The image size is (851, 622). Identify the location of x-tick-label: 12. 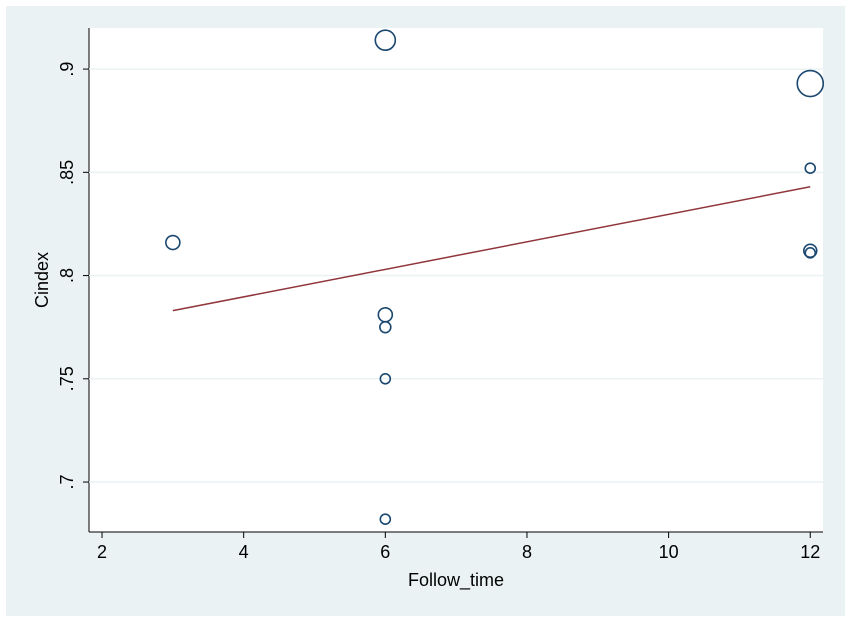
(810, 552).